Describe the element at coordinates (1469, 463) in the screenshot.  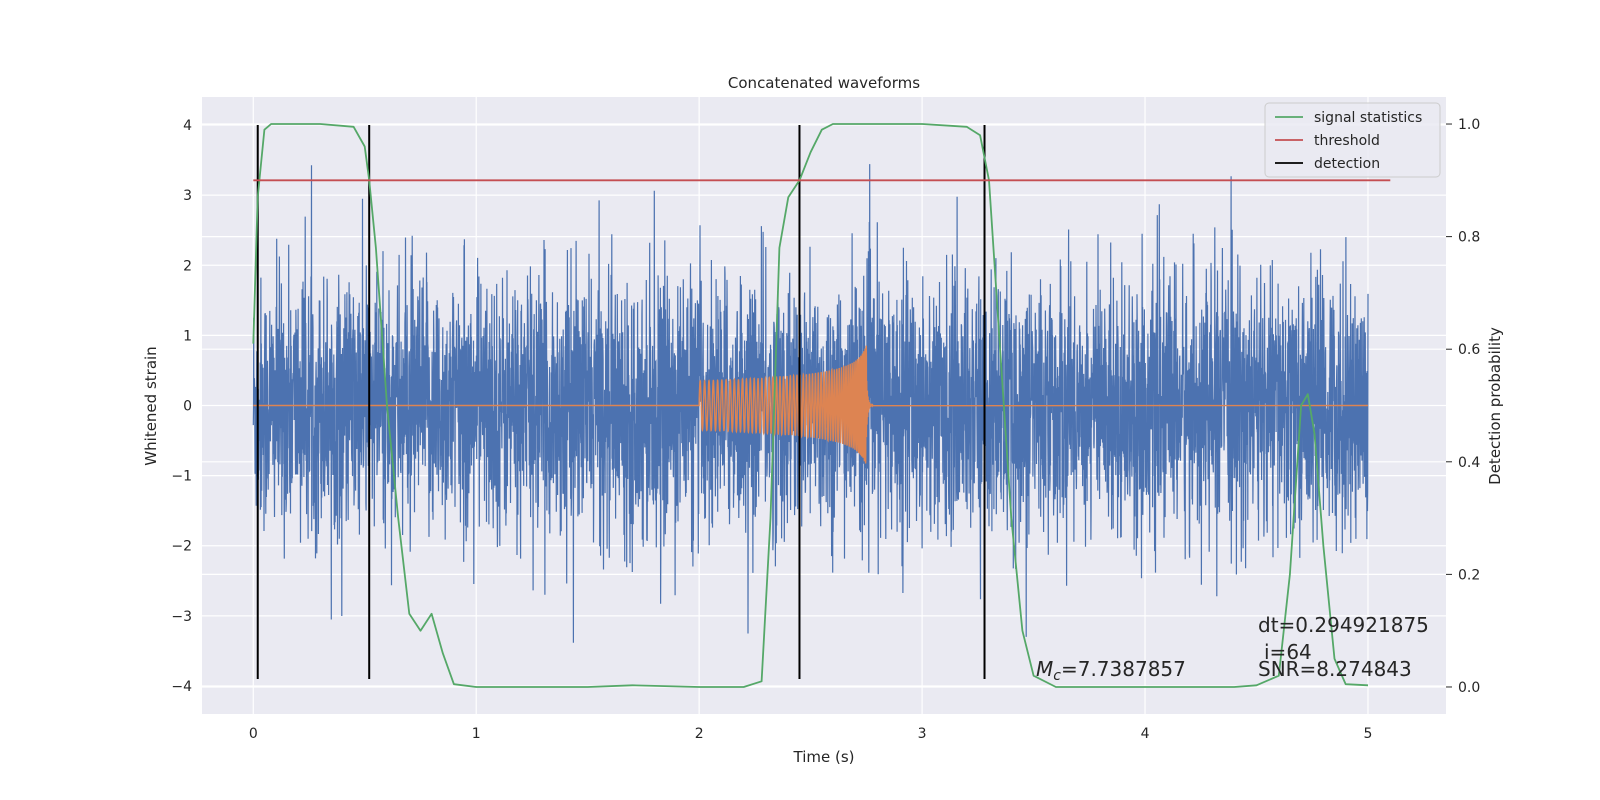
I see `y-right-tick-label: 0.4` at that location.